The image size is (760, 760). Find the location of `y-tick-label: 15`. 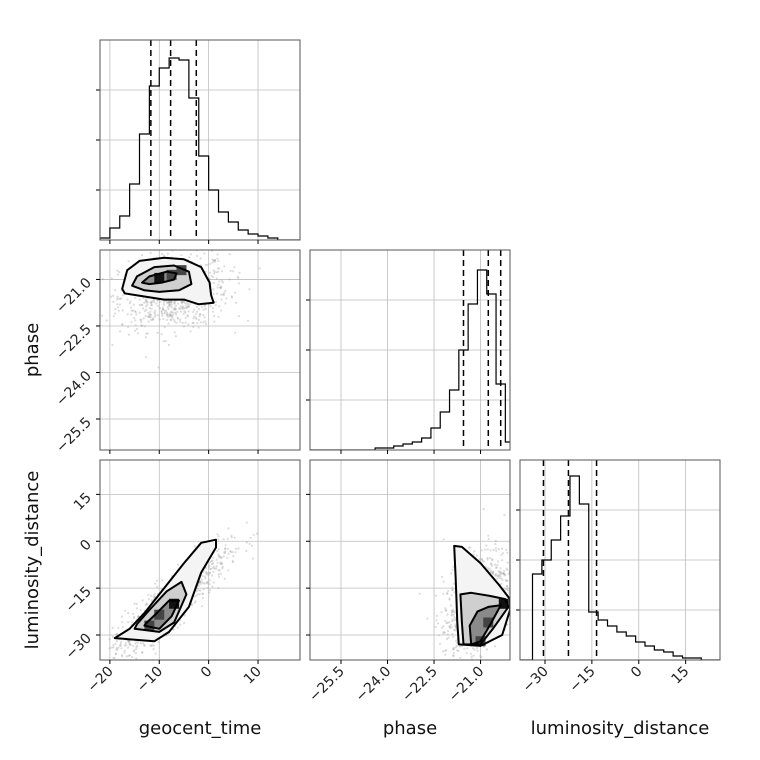

y-tick-label: 15 is located at coordinates (83, 502).